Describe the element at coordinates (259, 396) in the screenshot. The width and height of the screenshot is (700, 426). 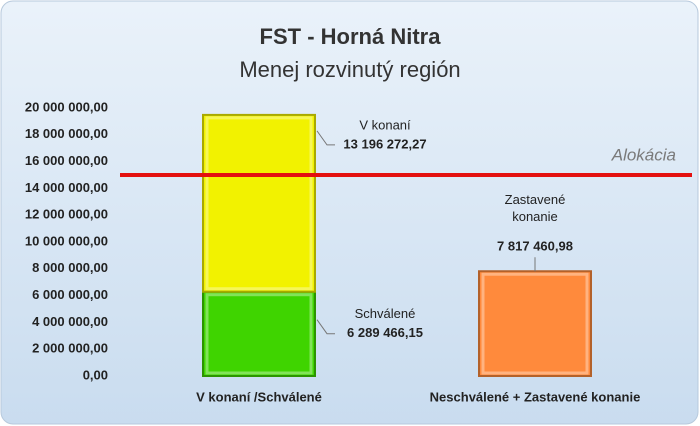
I see `x-tick-label: V konaní /Schválené` at that location.